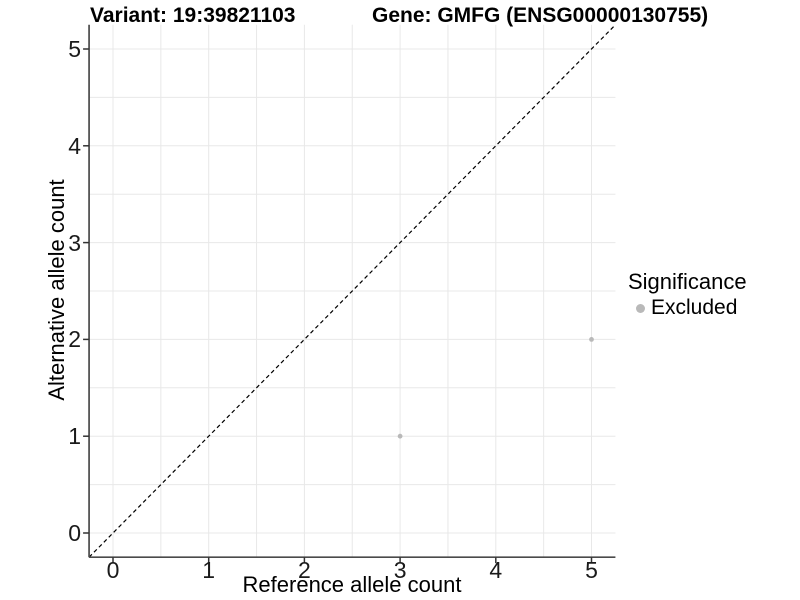  Describe the element at coordinates (352, 584) in the screenshot. I see `x-axis-title: Reference allele count` at that location.